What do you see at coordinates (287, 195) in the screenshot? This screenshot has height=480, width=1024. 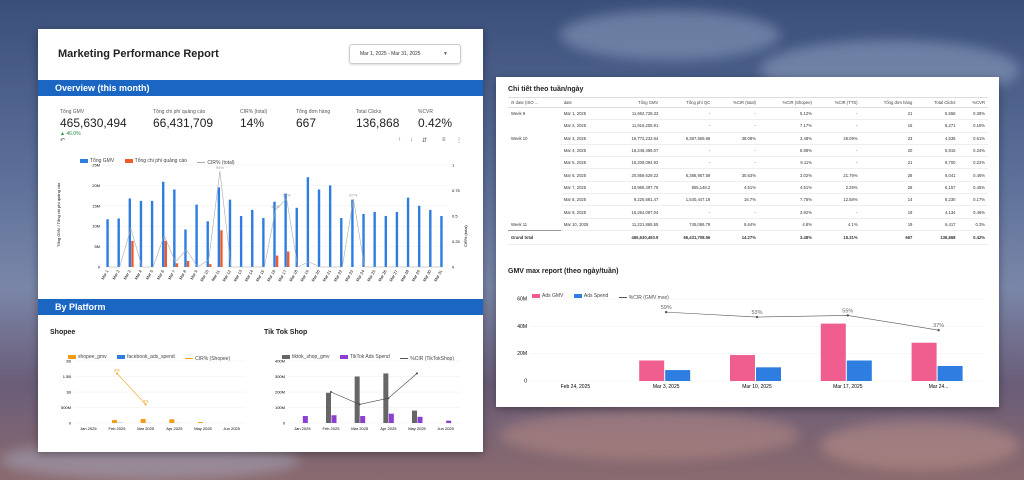 I see `cir-annotation: 56%` at bounding box center [287, 195].